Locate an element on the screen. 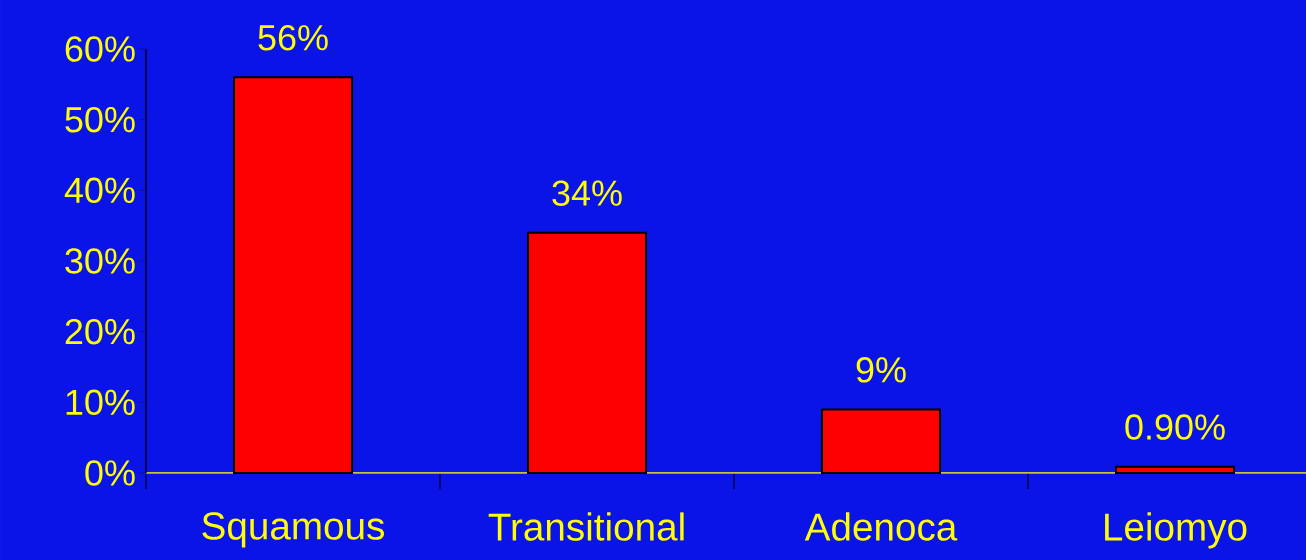 This screenshot has width=1306, height=560. x-tick-label: Leiomyo is located at coordinates (1176, 530).